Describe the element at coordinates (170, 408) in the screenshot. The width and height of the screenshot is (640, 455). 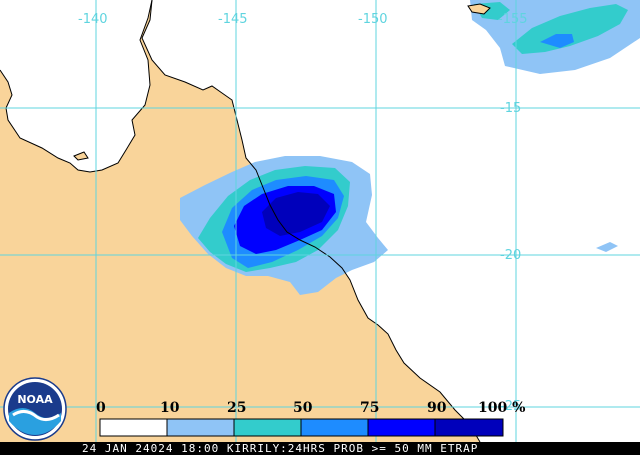
I see `legend-label-10: 10` at that location.